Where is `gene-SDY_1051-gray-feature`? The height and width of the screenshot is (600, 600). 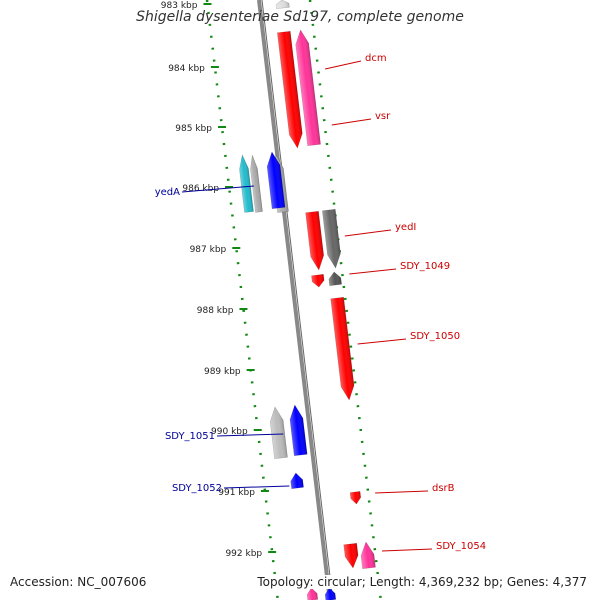
gene-SDY_1051-gray-feature is located at coordinates (278, 433).